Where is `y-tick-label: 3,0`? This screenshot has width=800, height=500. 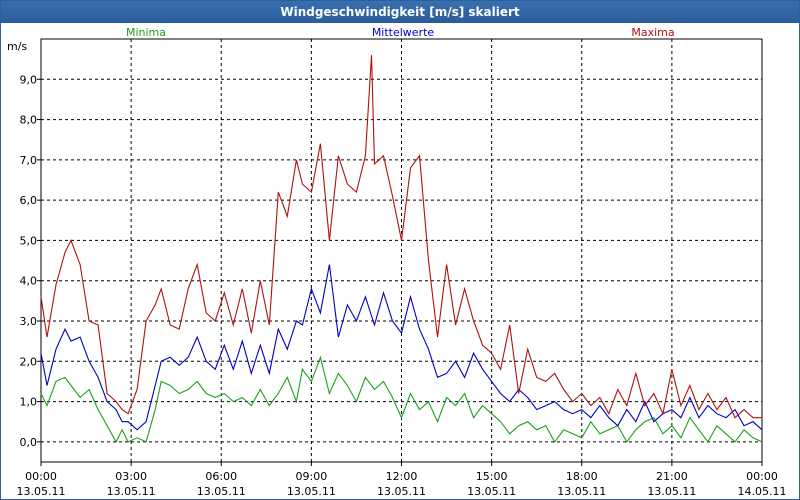 y-tick-label: 3,0 is located at coordinates (29, 321).